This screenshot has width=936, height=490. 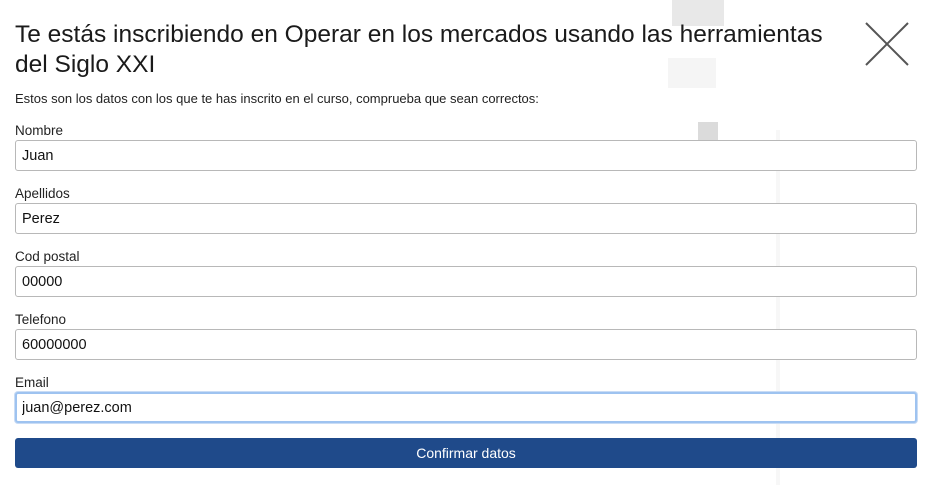 I want to click on close-button, so click(x=887, y=44).